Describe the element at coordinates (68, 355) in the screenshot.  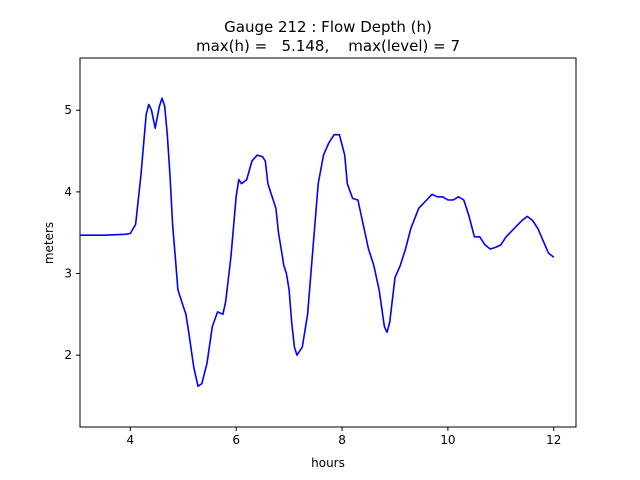
I see `y-tick-label: 2` at that location.